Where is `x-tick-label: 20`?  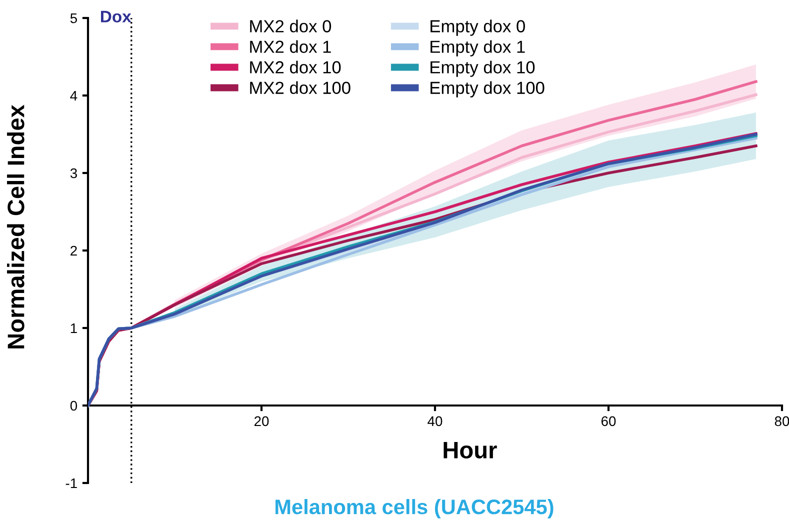
x-tick-label: 20 is located at coordinates (261, 421).